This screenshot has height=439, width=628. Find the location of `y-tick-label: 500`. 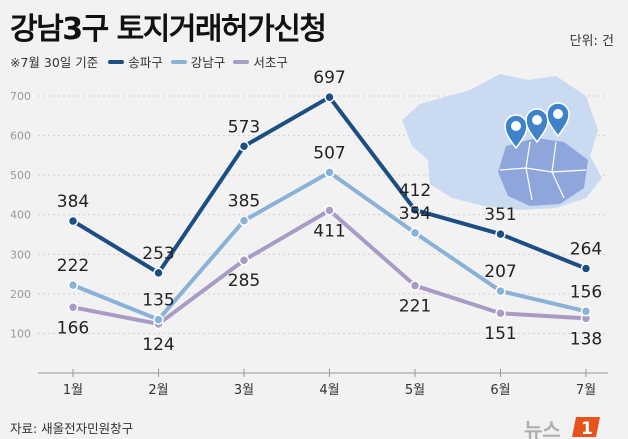

y-tick-label: 500 is located at coordinates (20, 175).